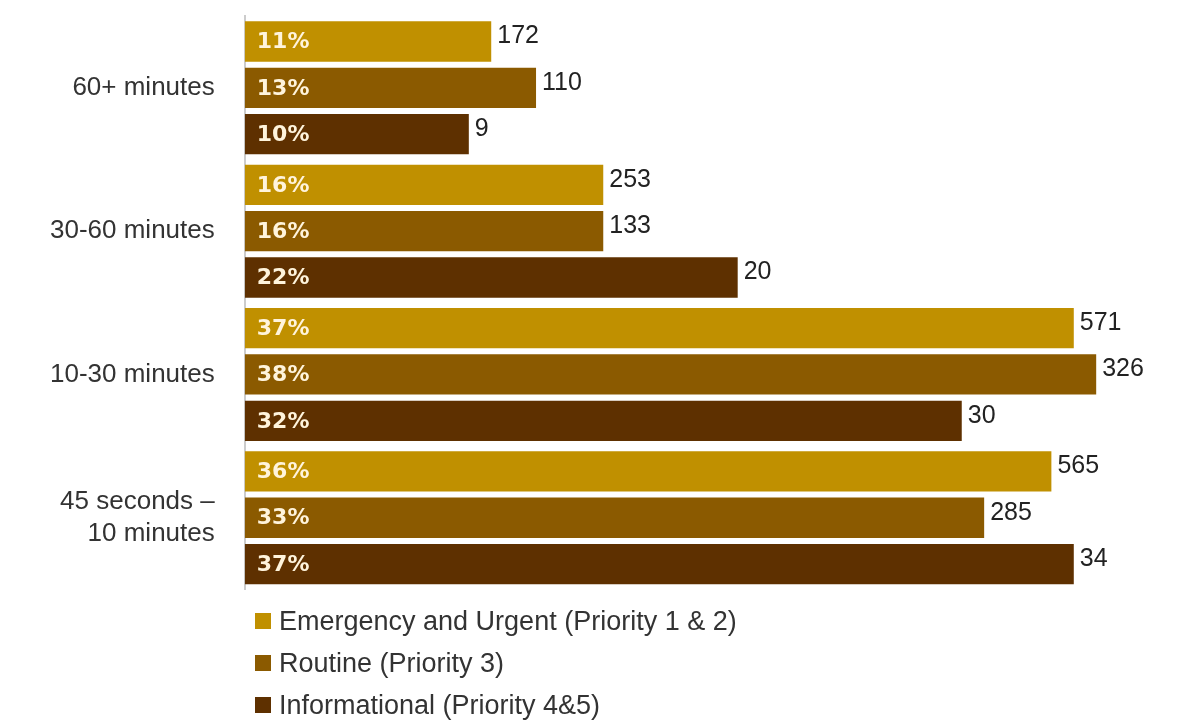 The image size is (1201, 726). I want to click on annotation: 172, so click(518, 34).